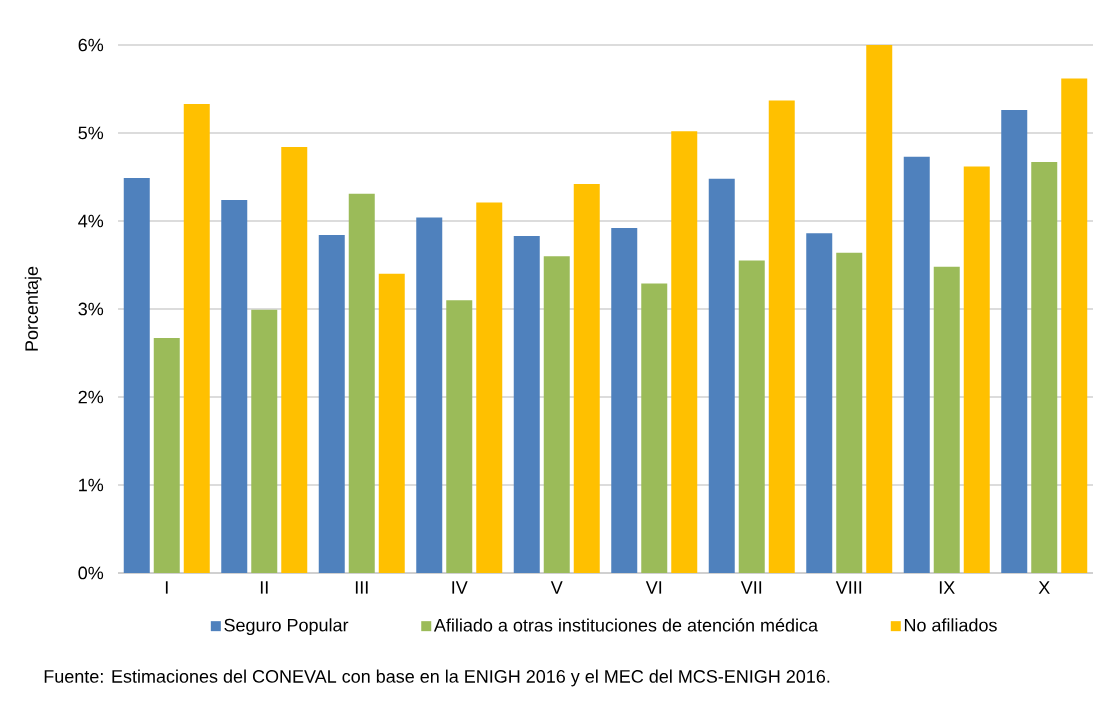 This screenshot has width=1118, height=707. I want to click on source-note: Fuente: Estimaciones del CONEVAL con base en la ENIGH 2016 y el MEC del MCS-ENIGH 2016., so click(437, 678).